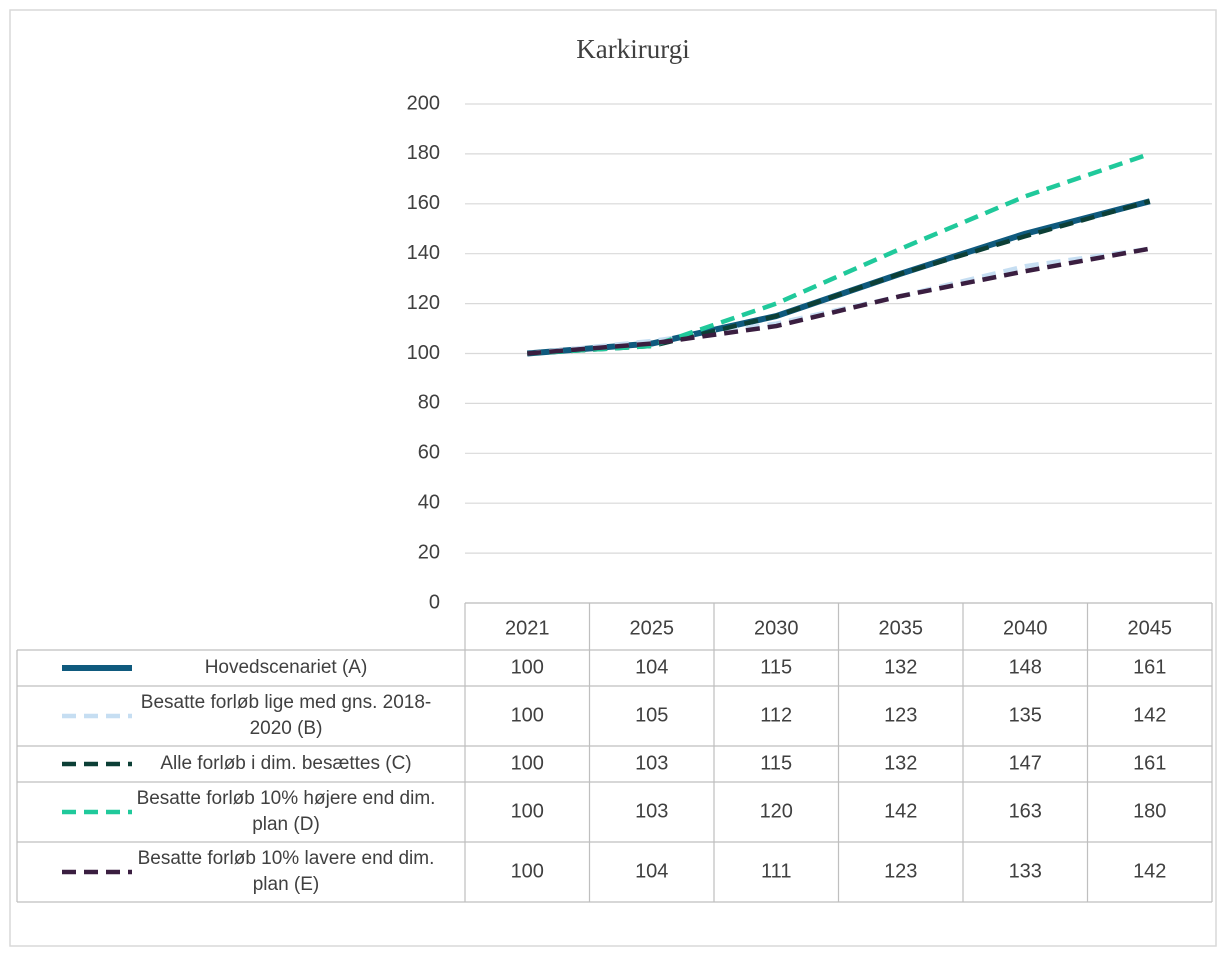 The image size is (1226, 956). I want to click on table-value: 180, so click(1149, 811).